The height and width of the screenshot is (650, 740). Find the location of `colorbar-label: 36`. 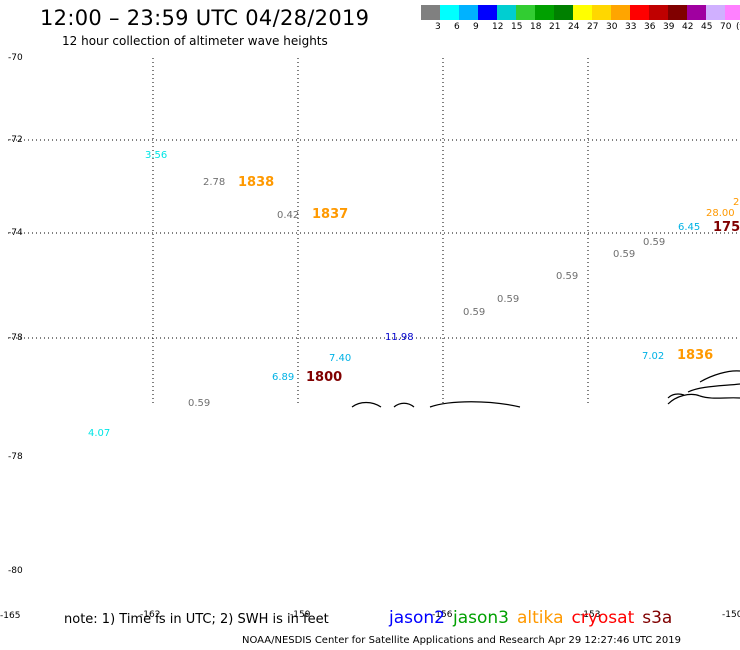

colorbar-label: 36 is located at coordinates (650, 27).